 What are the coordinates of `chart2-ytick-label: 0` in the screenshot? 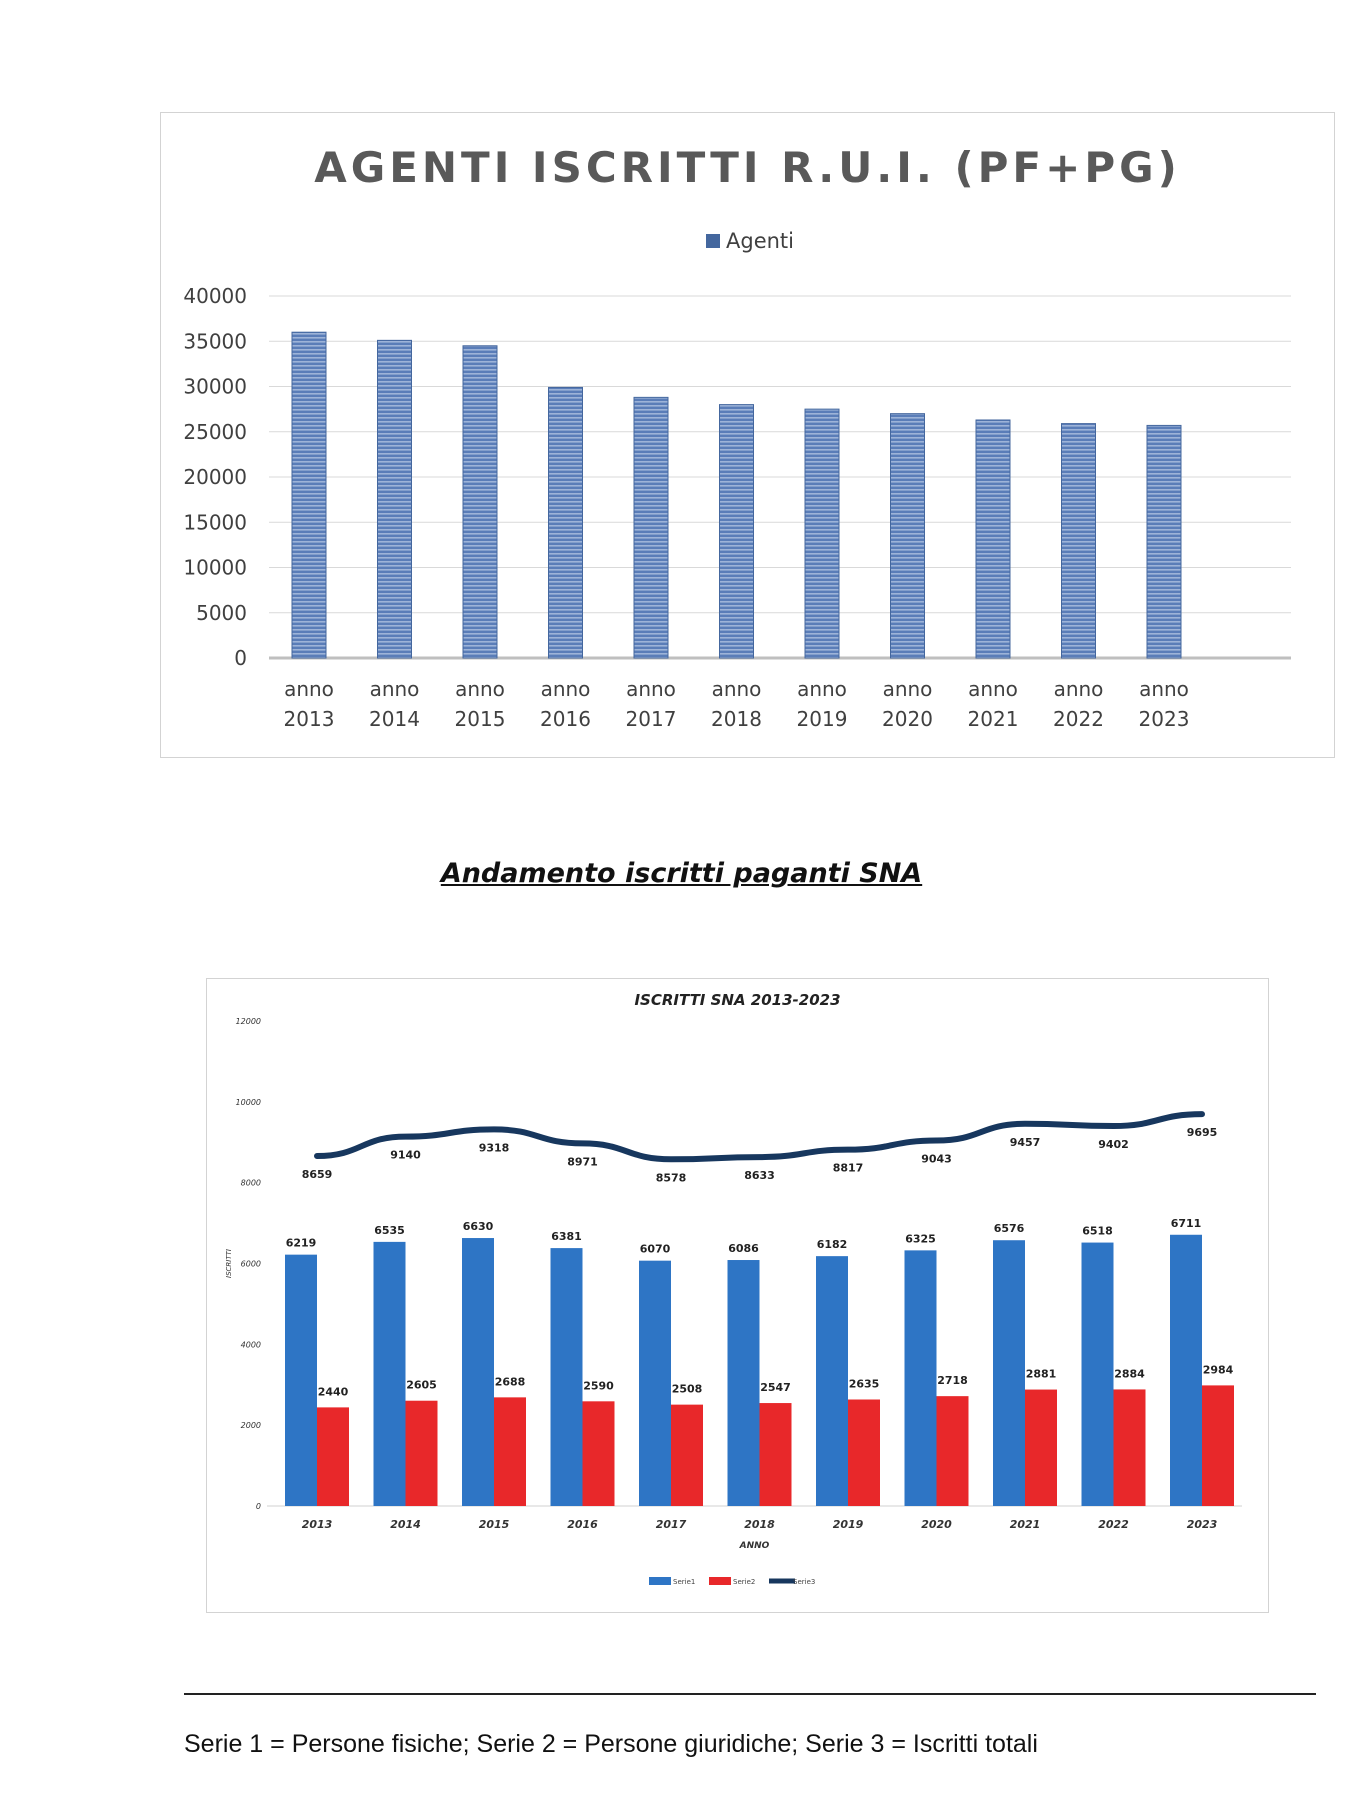 It's located at (258, 1506).